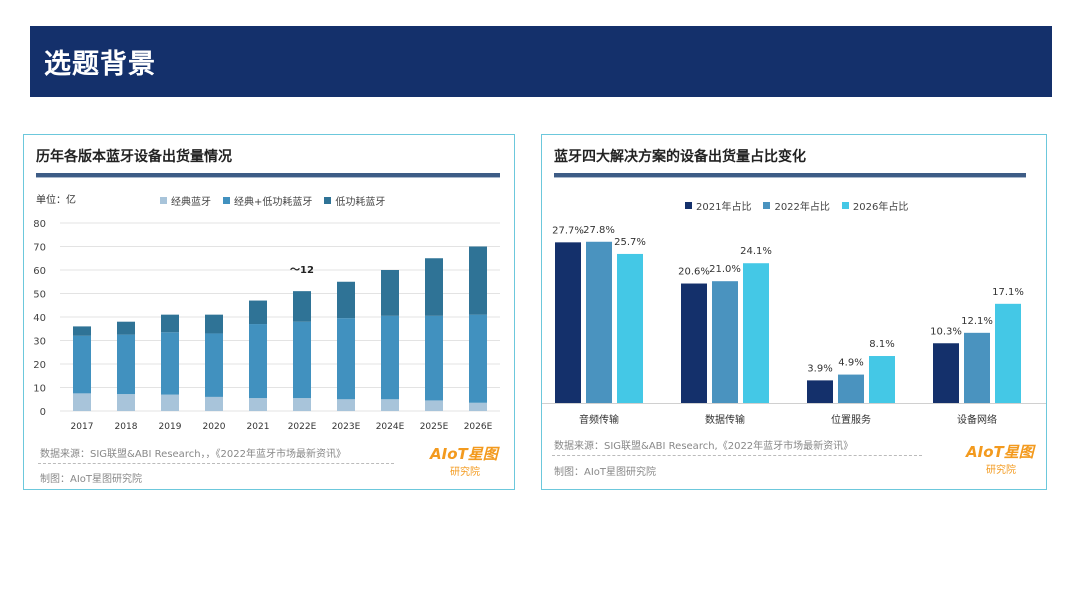  Describe the element at coordinates (725, 419) in the screenshot. I see `x-tick-label: 数据传输` at that location.